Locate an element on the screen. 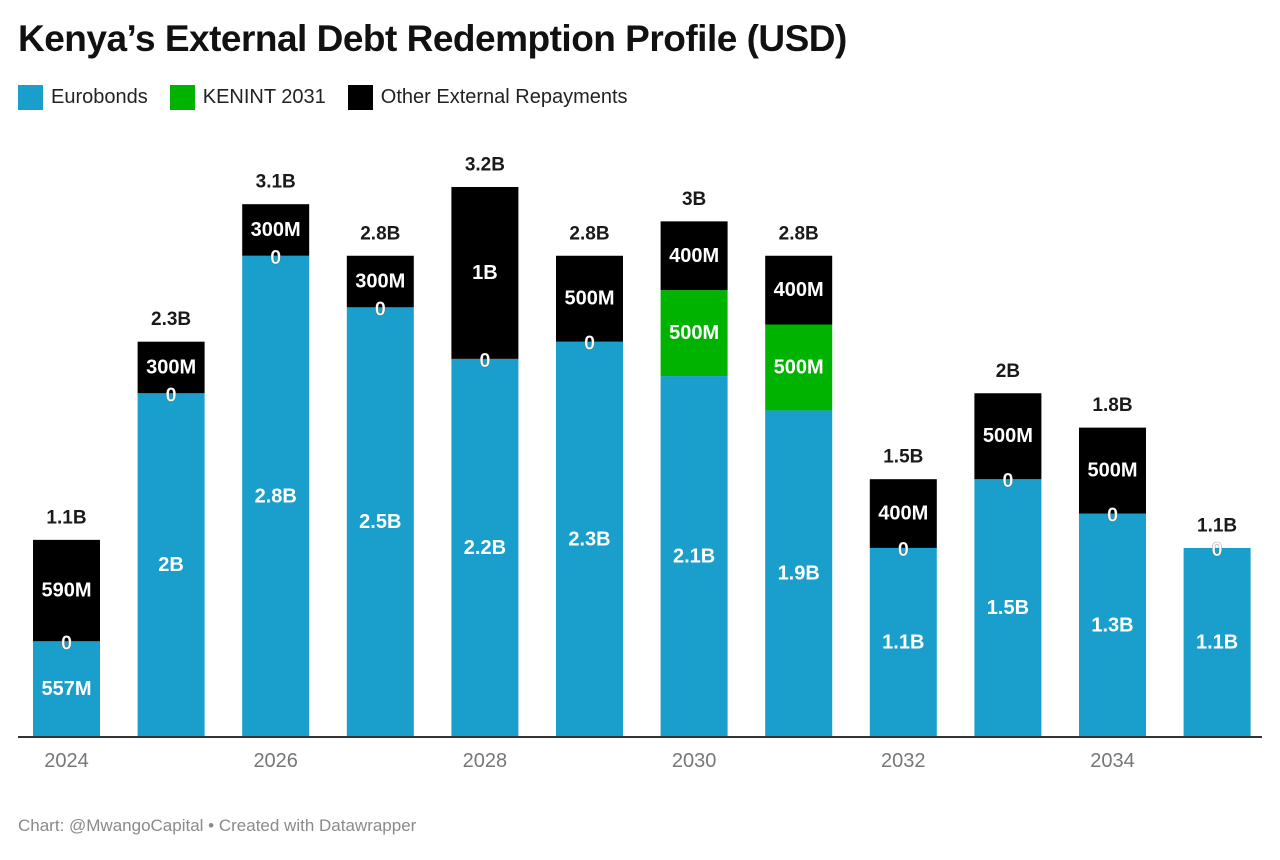 The height and width of the screenshot is (860, 1280). segment-label-2029-s2: 500M is located at coordinates (589, 299).